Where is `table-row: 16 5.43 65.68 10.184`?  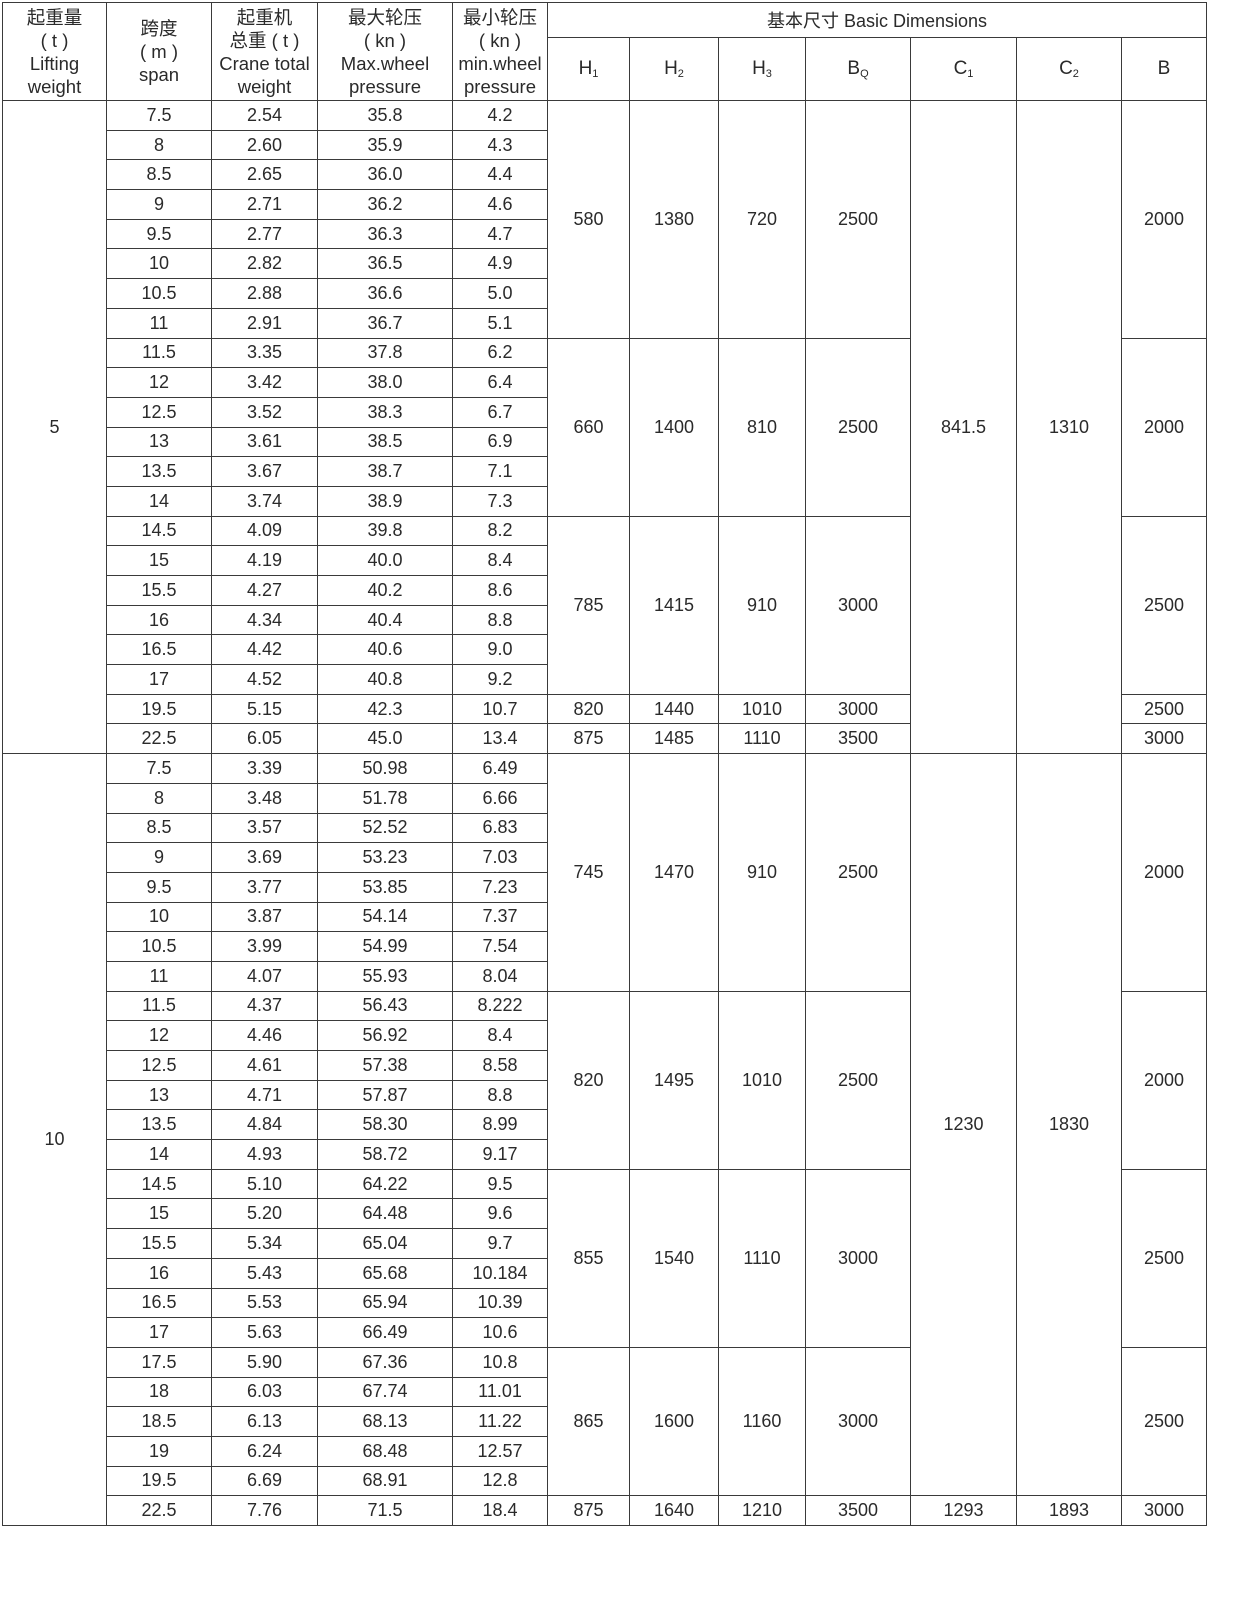 table-row: 16 5.43 65.68 10.184 is located at coordinates (605, 1273).